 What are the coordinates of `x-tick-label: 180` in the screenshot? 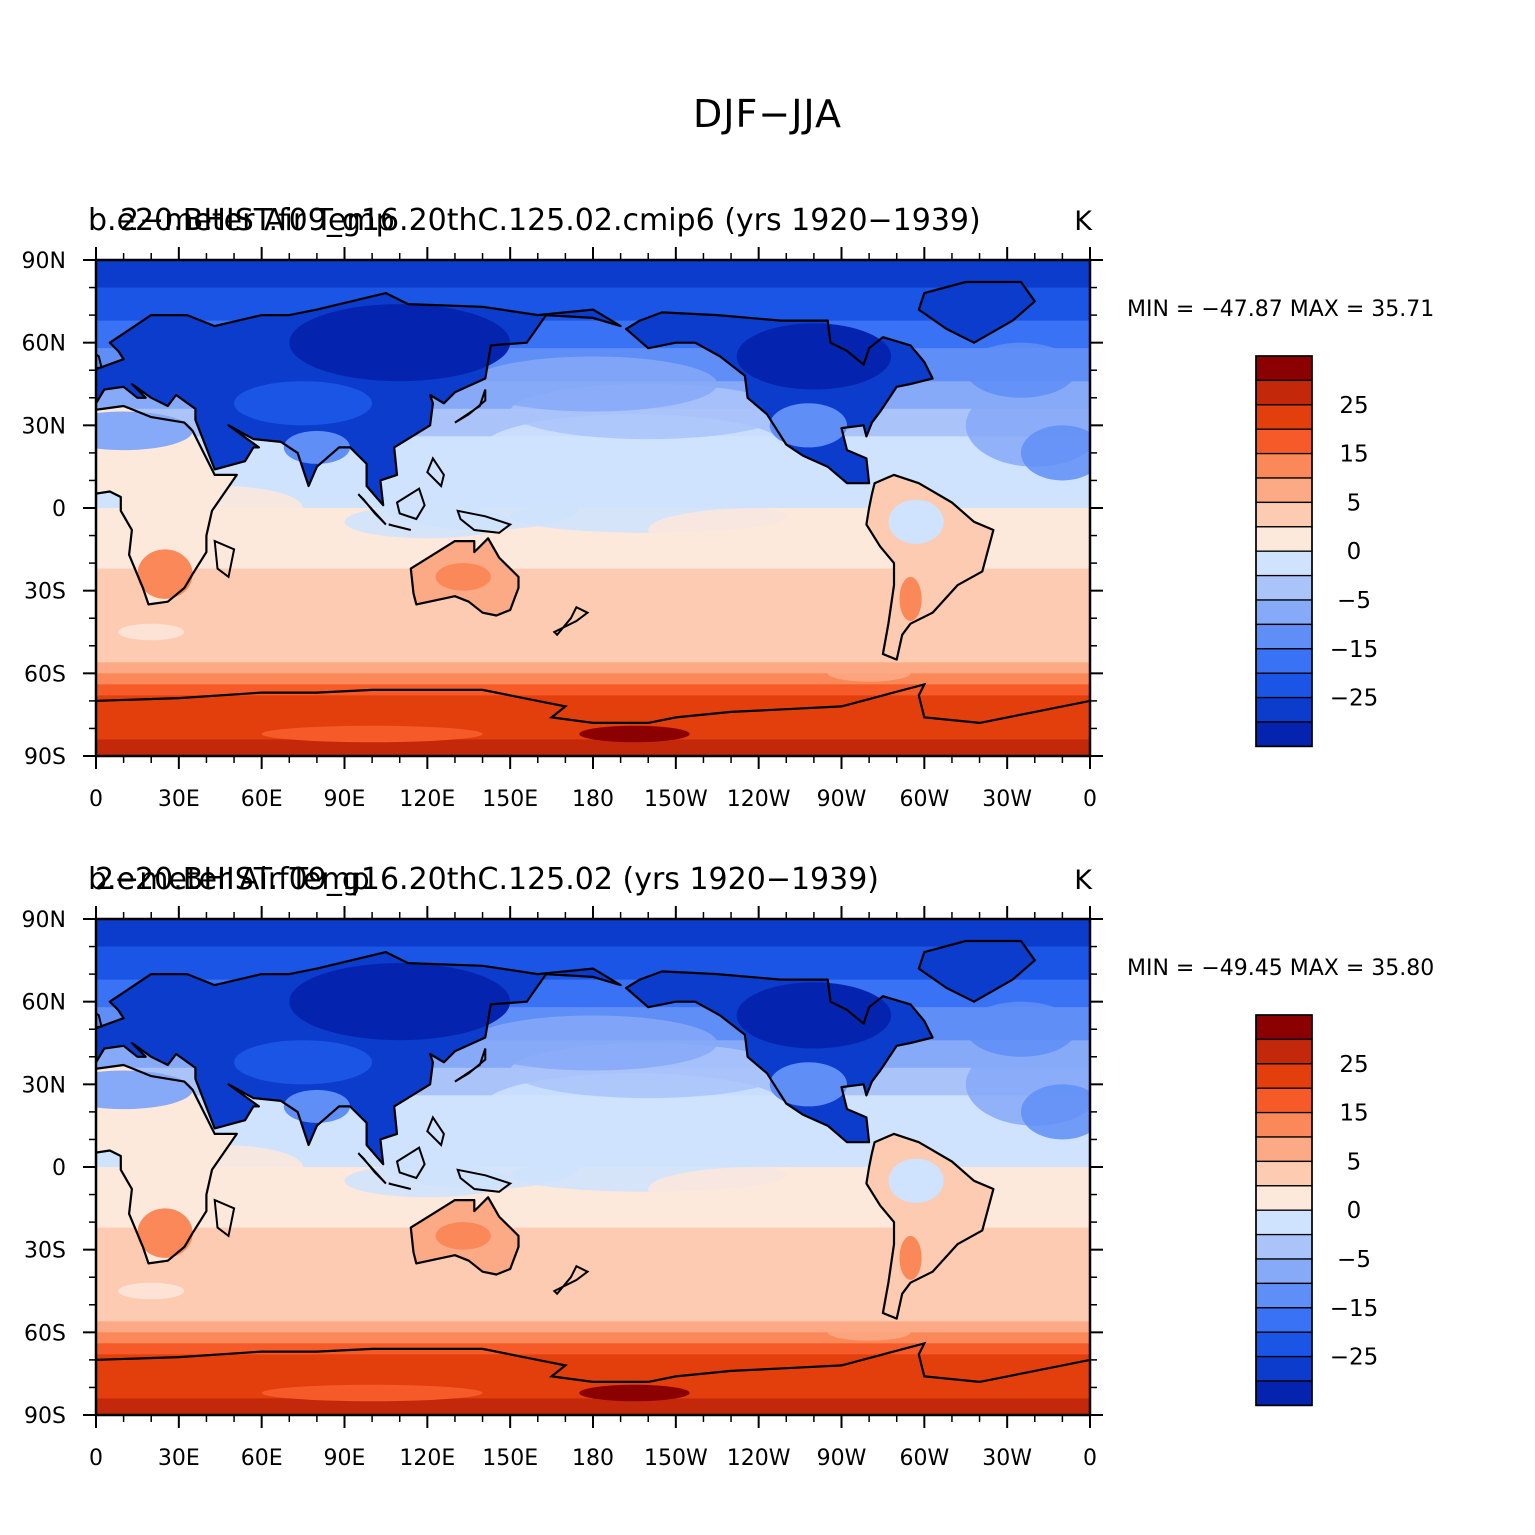 It's located at (593, 1458).